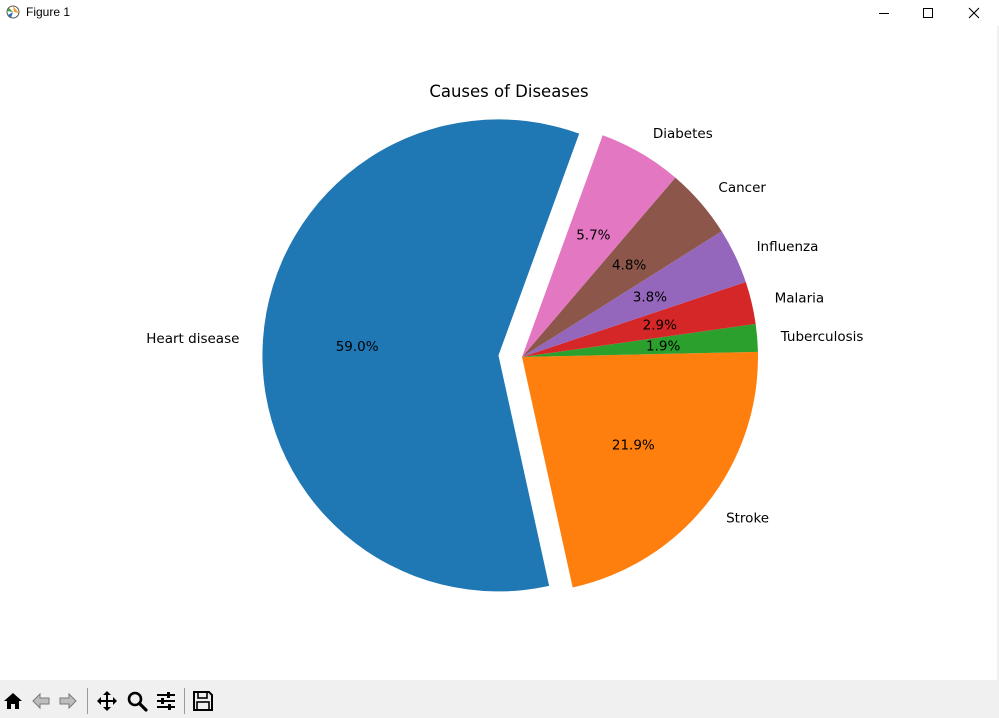 The height and width of the screenshot is (718, 999). I want to click on maximize-icon, so click(928, 13).